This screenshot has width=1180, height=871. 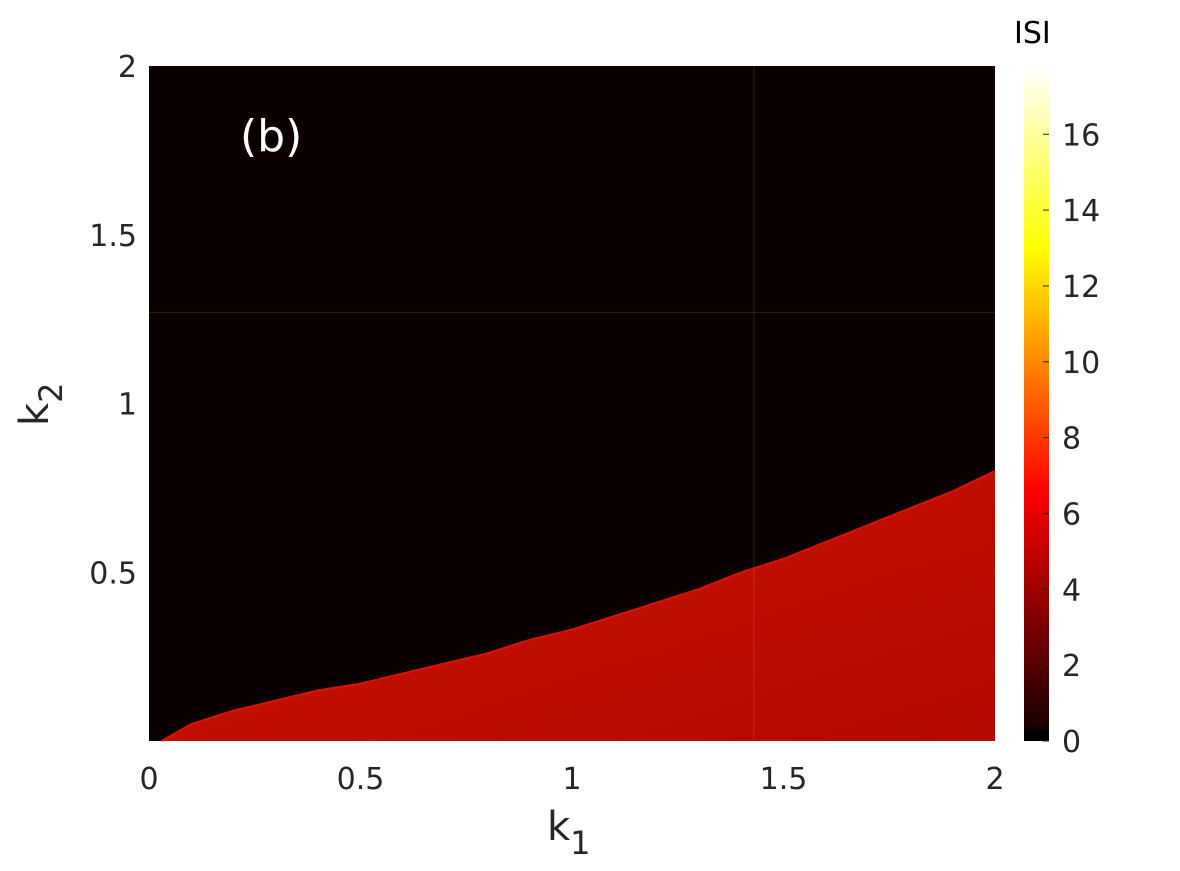 What do you see at coordinates (1071, 742) in the screenshot?
I see `colorbar-tick-label: 0` at bounding box center [1071, 742].